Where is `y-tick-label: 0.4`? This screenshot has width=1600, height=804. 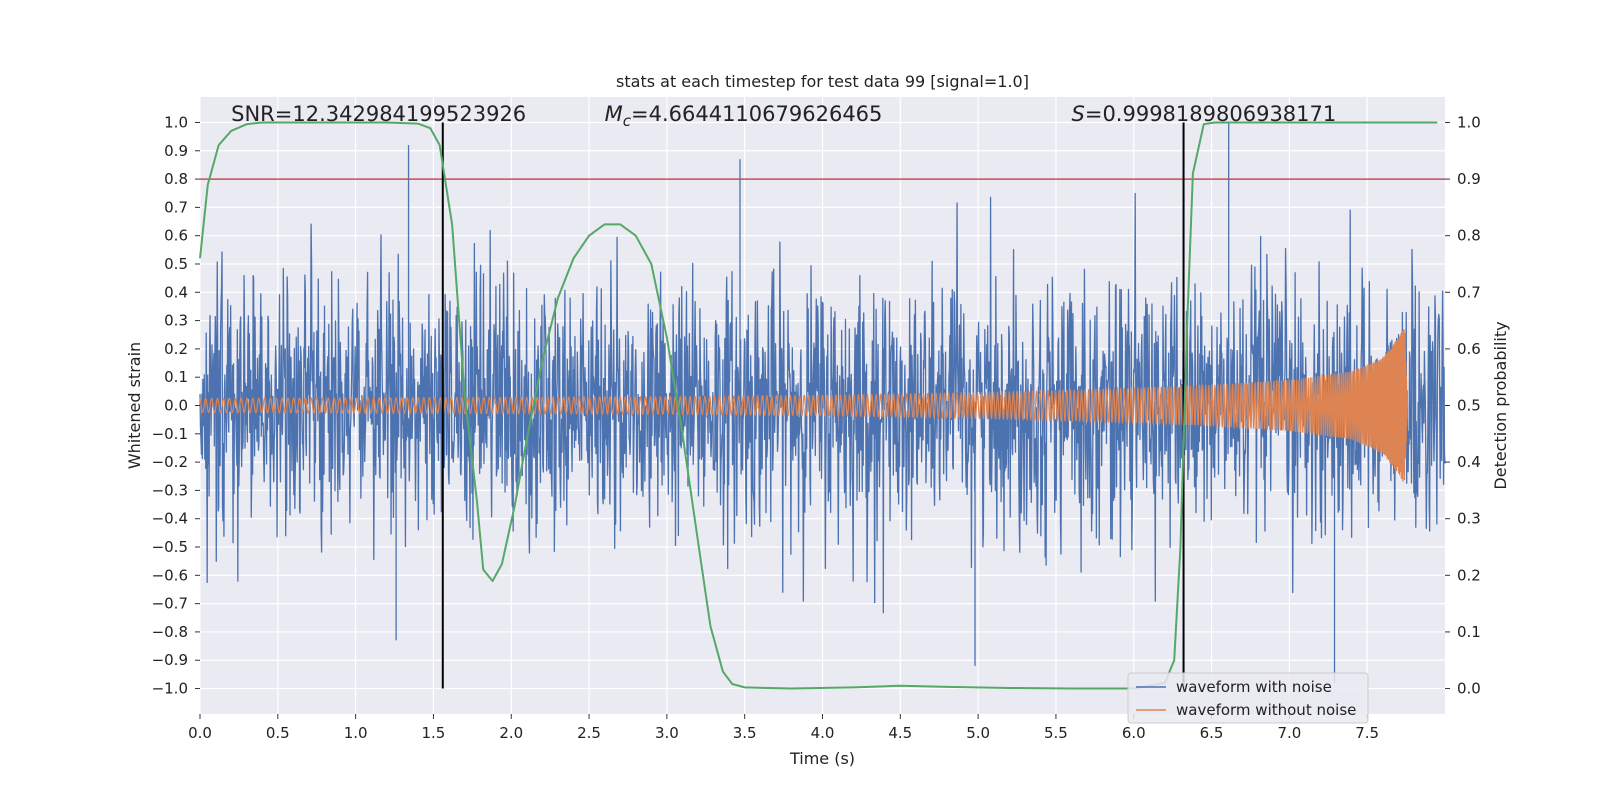
y-tick-label: 0.4 is located at coordinates (176, 292).